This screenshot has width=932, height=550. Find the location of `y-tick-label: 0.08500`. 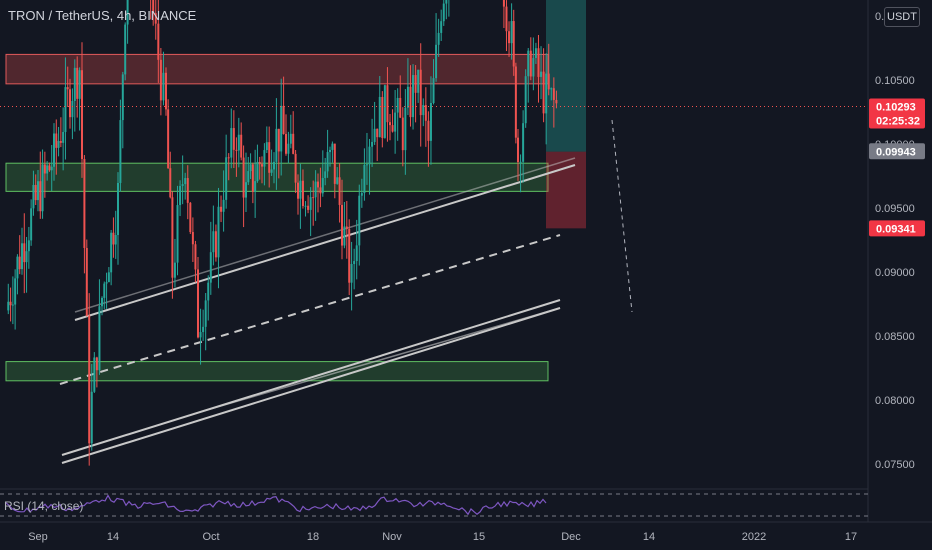

y-tick-label: 0.08500 is located at coordinates (895, 337).